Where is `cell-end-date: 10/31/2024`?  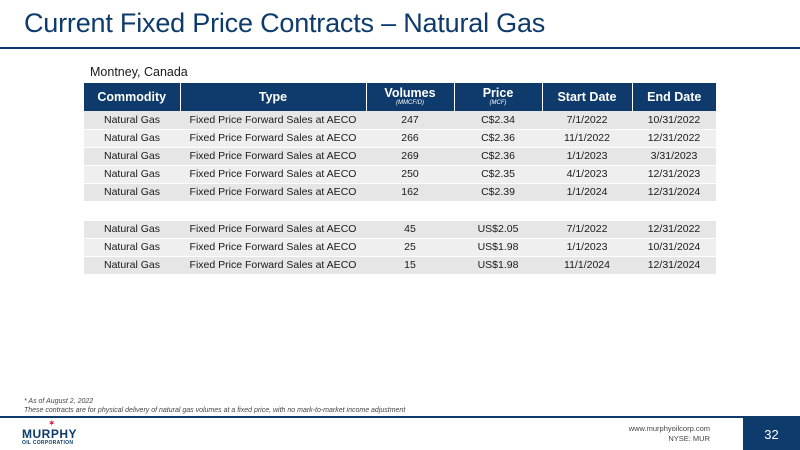
cell-end-date: 10/31/2024 is located at coordinates (674, 247).